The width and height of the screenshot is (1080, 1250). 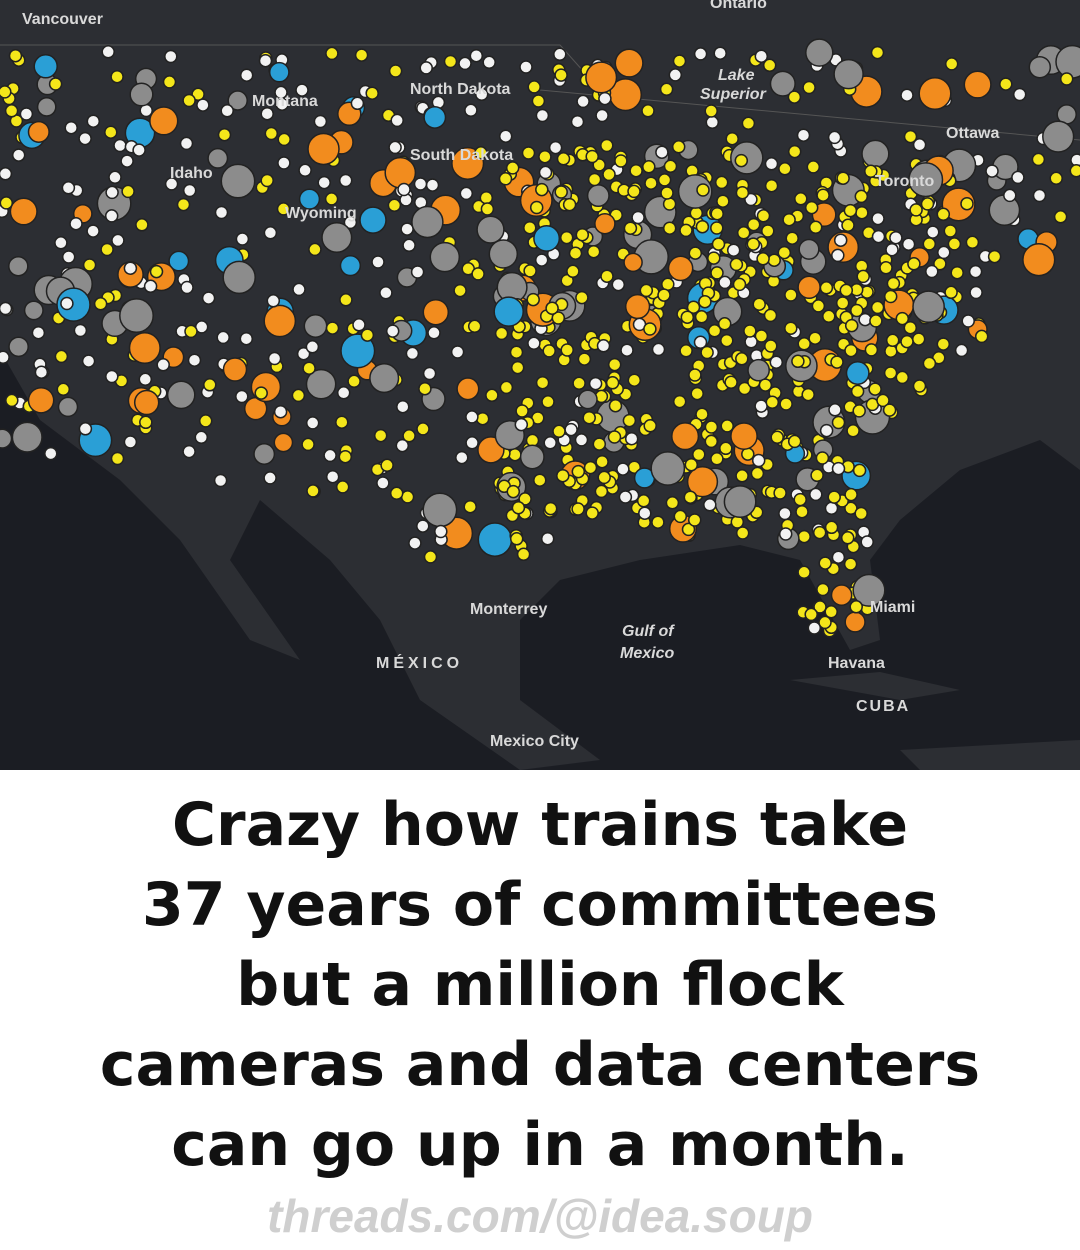 I want to click on map-label: Toronto, so click(x=904, y=181).